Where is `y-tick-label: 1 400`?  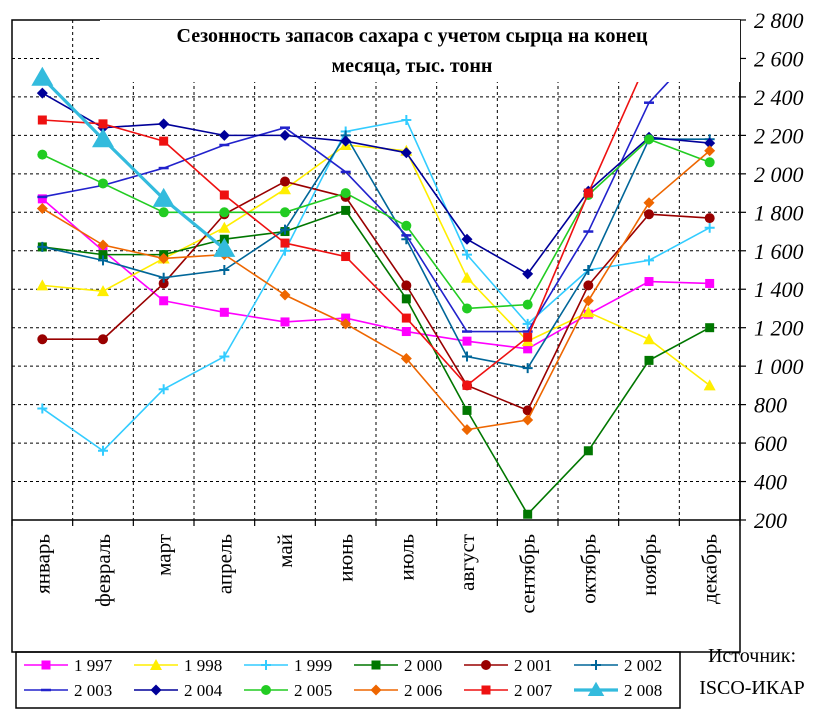 y-tick-label: 1 400 is located at coordinates (779, 289).